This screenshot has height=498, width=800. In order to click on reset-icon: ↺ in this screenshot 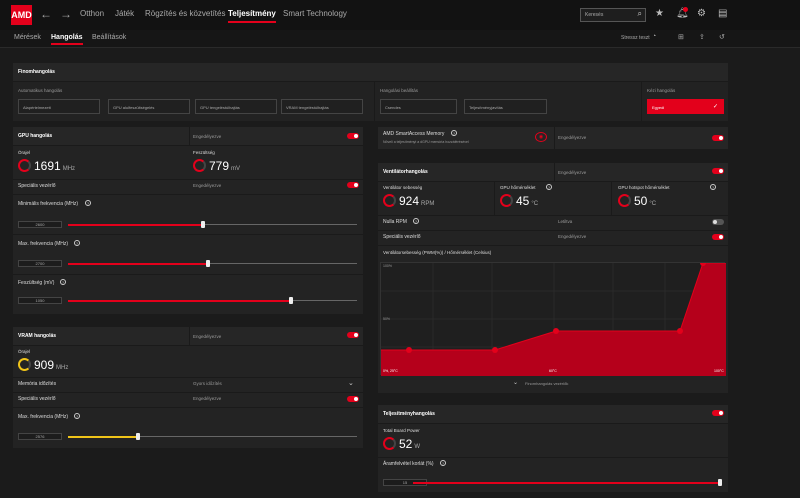, I will do `click(722, 37)`.